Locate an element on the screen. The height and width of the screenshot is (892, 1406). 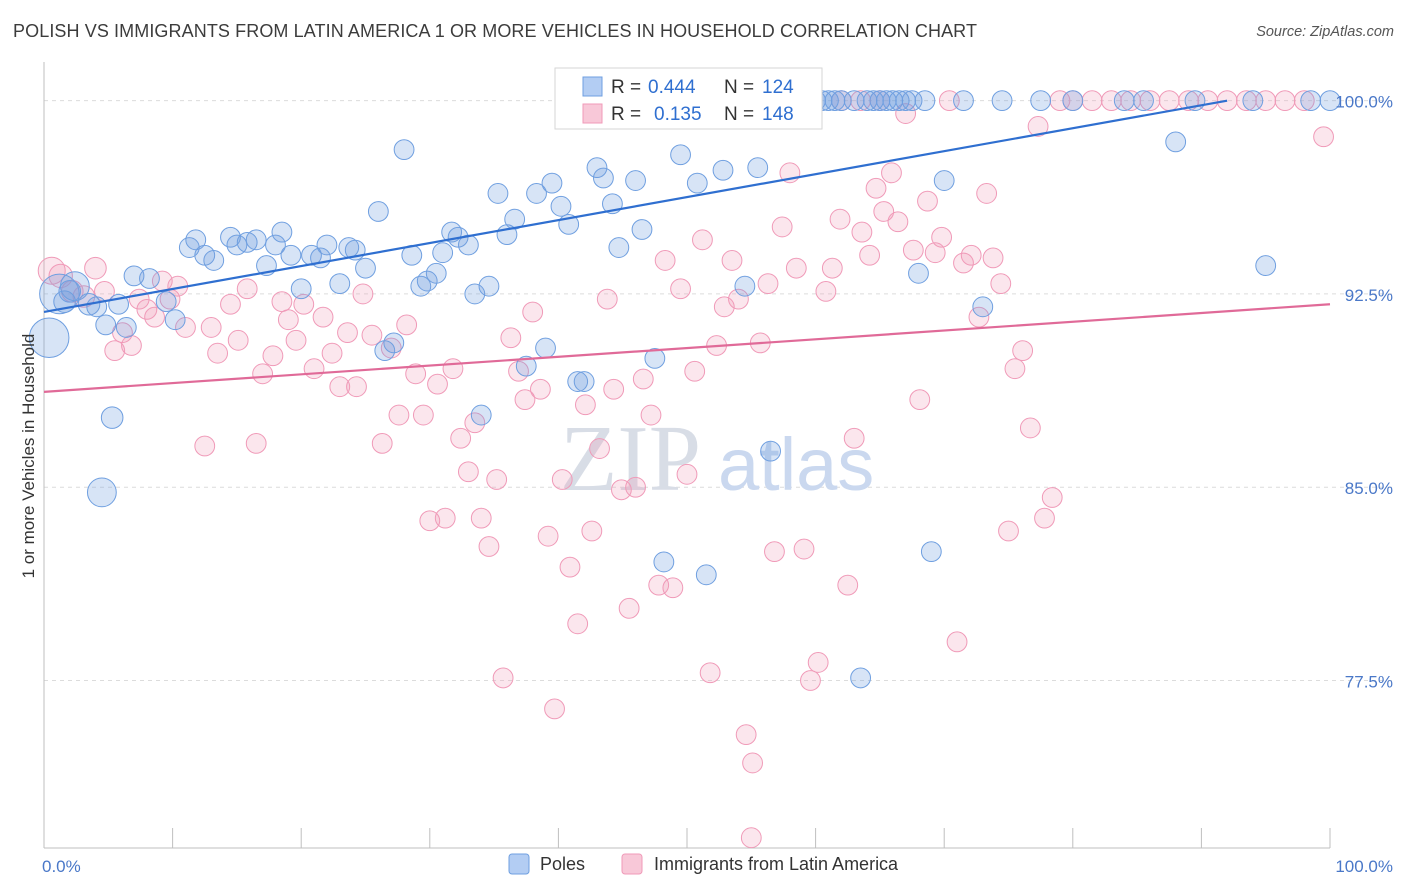
stats-r-label-poles: R = is located at coordinates (626, 87).